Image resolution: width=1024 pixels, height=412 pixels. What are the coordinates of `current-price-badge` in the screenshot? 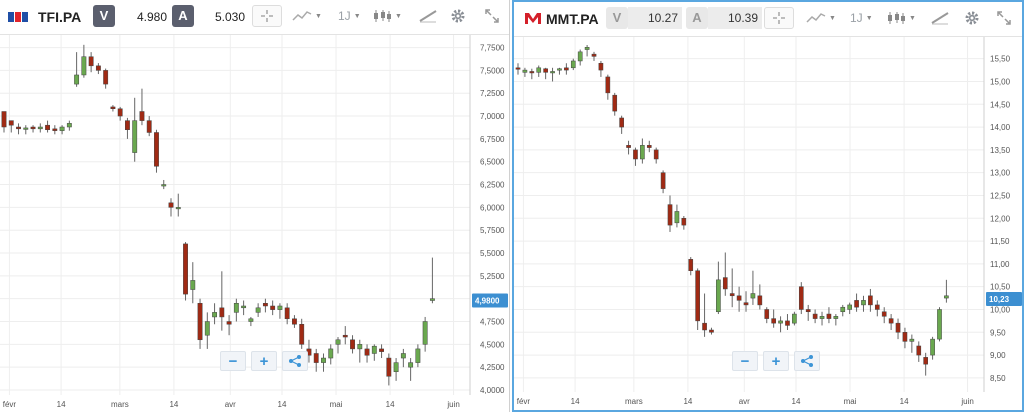 It's located at (490, 300).